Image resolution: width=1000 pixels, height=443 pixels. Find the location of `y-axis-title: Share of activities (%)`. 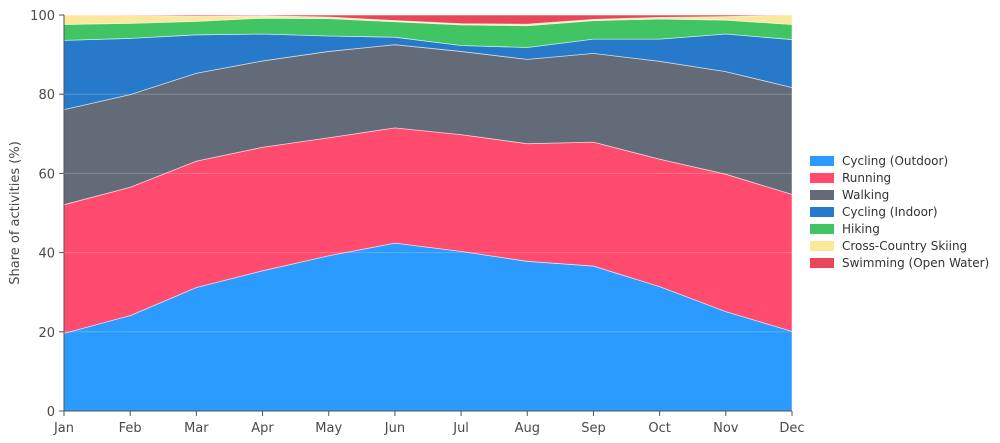

y-axis-title: Share of activities (%) is located at coordinates (15, 213).